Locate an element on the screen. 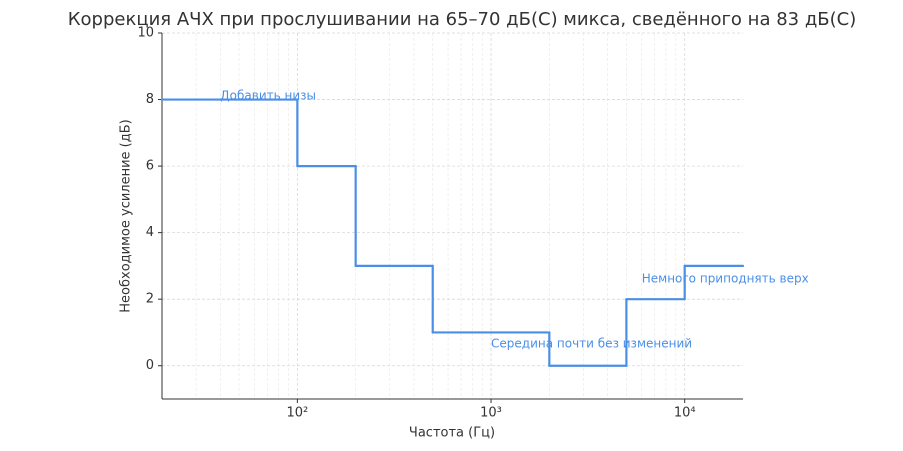  y-tick-label: 0 is located at coordinates (150, 365).